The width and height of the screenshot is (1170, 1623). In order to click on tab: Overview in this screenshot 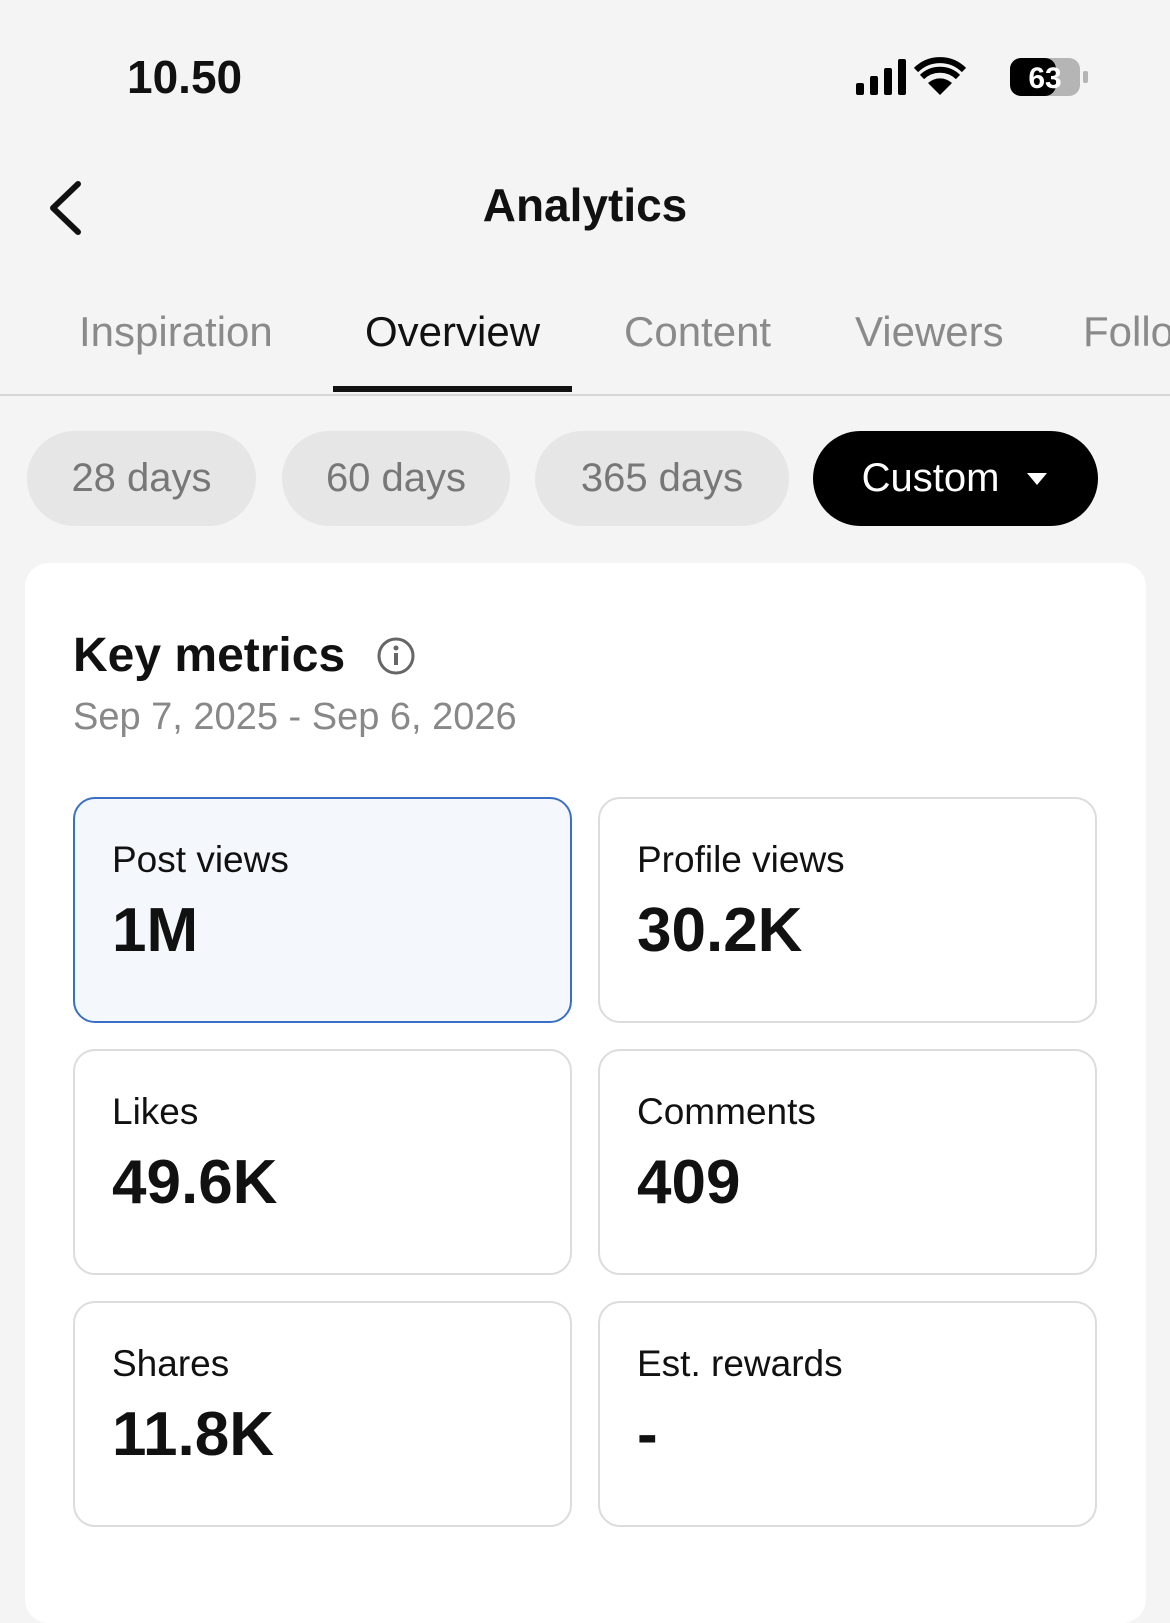, I will do `click(453, 331)`.